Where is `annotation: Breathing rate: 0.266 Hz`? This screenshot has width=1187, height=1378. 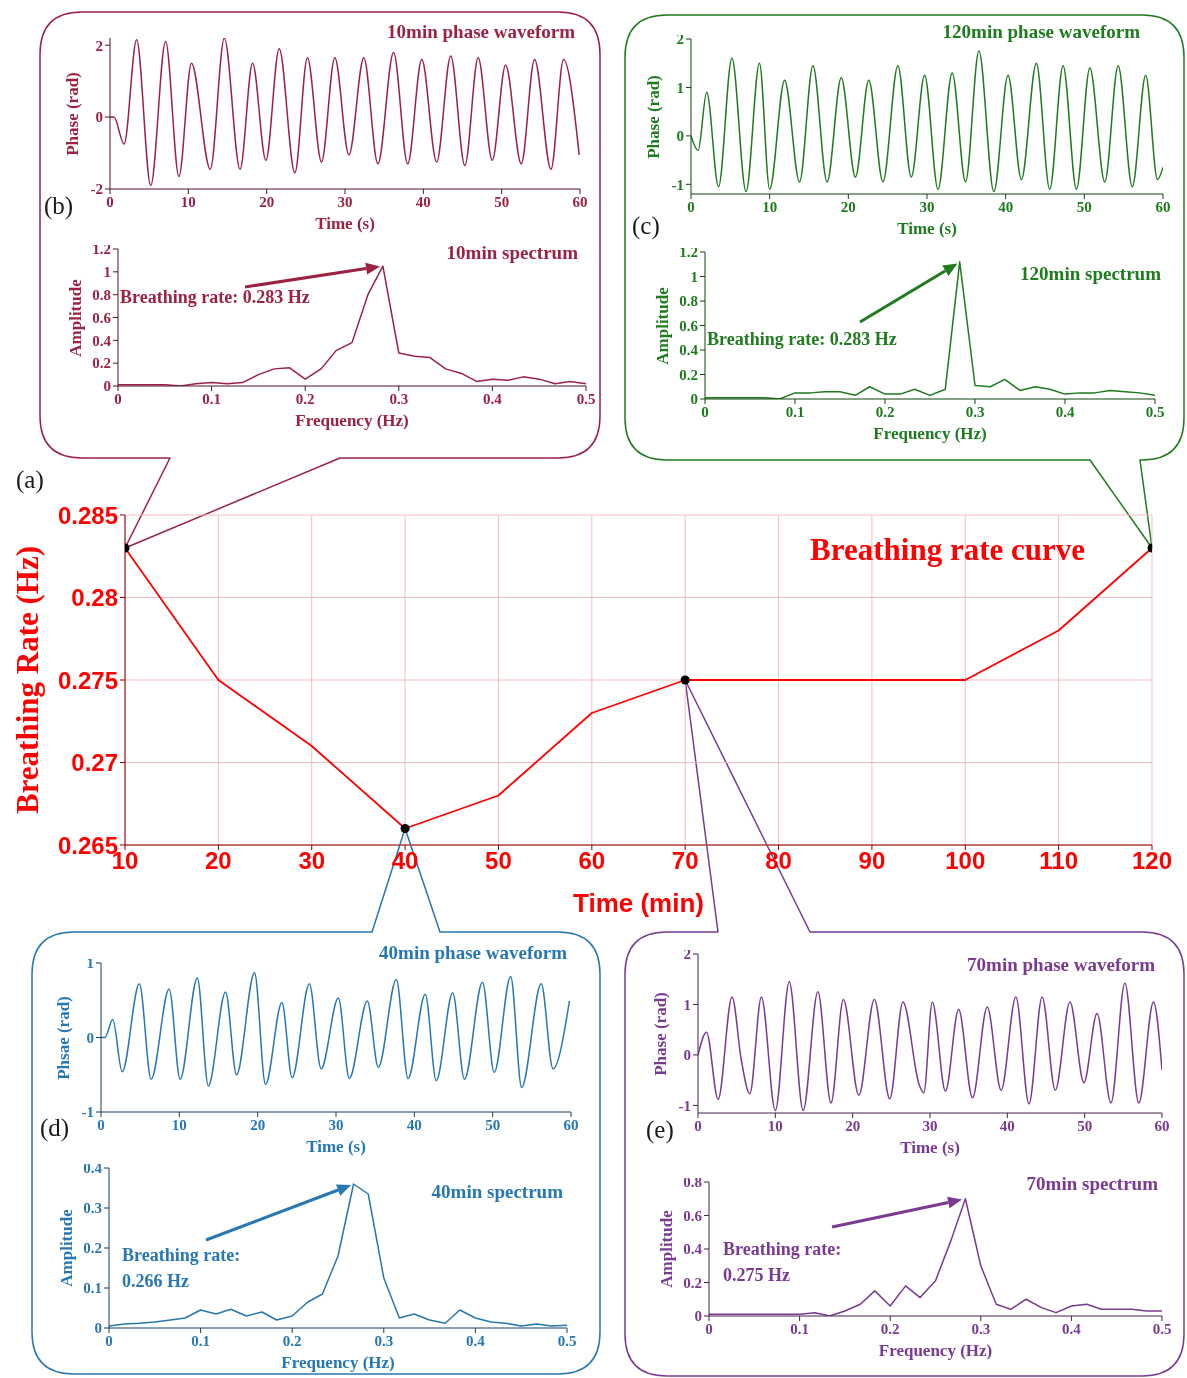
annotation: Breathing rate: 0.266 Hz is located at coordinates (182, 1269).